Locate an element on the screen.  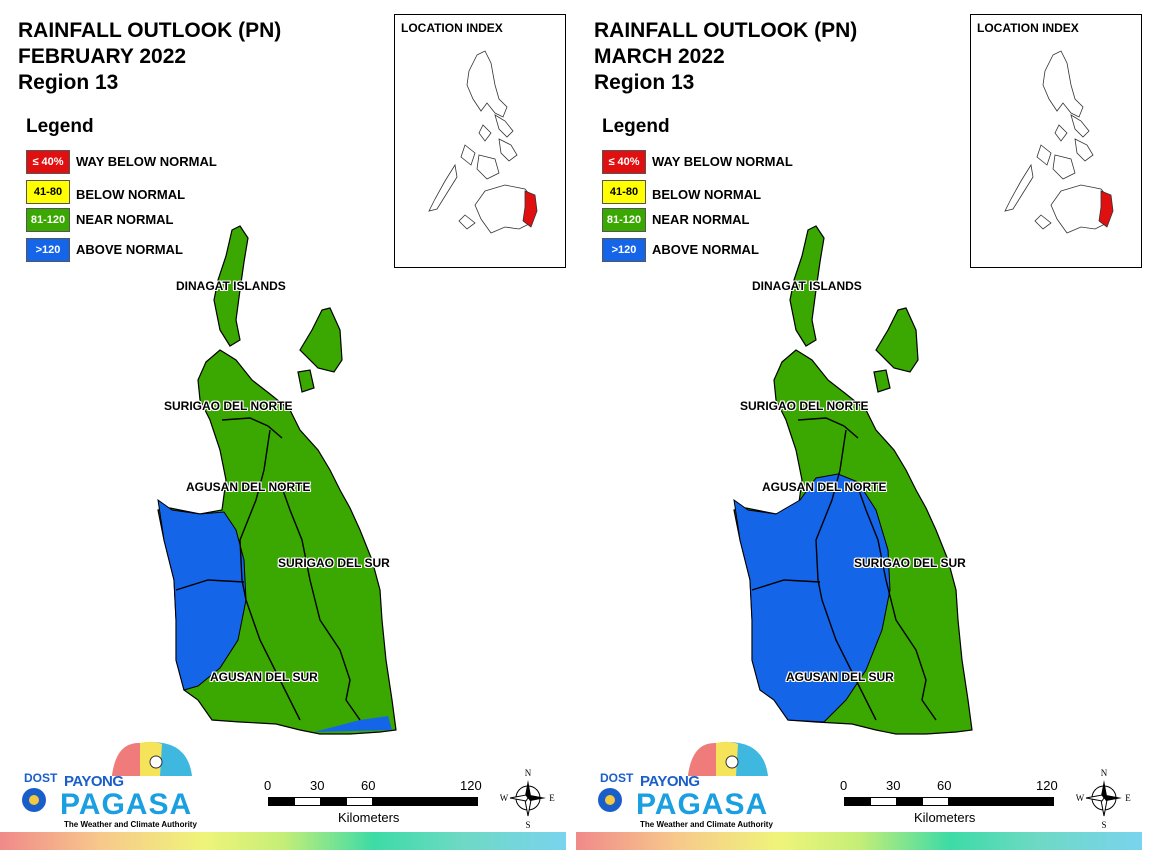
title-line2: FEBRUARY 2022 is located at coordinates (102, 56).